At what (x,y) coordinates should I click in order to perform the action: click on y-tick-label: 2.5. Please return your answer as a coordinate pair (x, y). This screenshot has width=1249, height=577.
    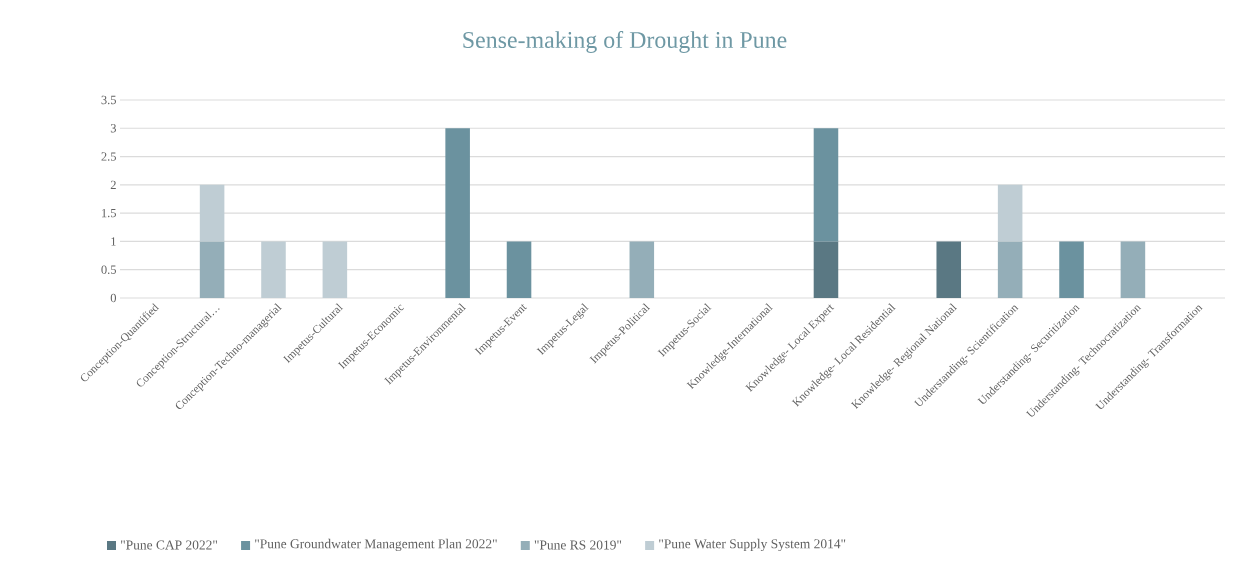
    Looking at the image, I should click on (108, 156).